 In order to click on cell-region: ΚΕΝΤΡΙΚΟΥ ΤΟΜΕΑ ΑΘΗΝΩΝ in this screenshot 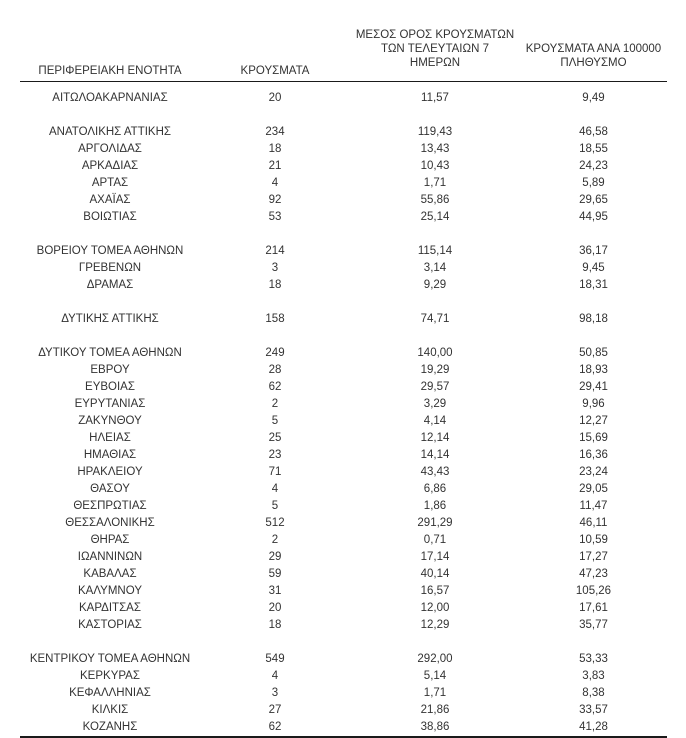, I will do `click(110, 659)`.